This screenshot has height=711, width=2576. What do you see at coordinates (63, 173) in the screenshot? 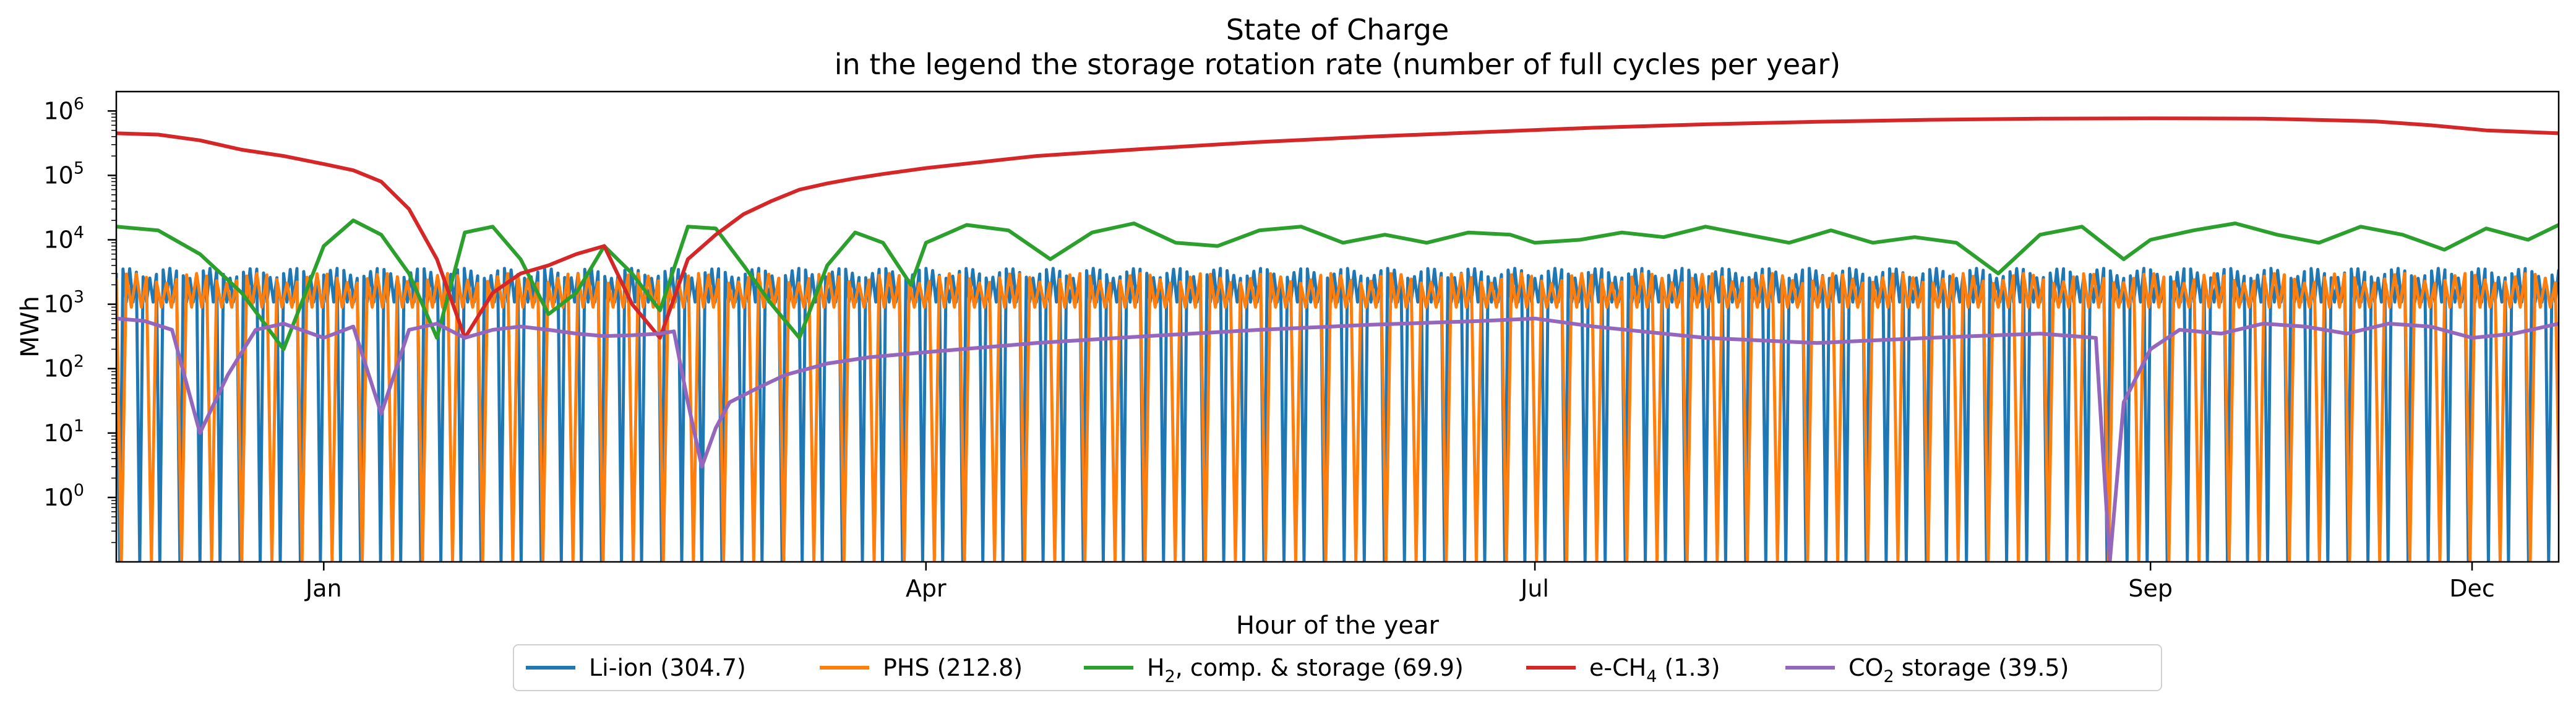
I see `y-tick-label: 105` at bounding box center [63, 173].